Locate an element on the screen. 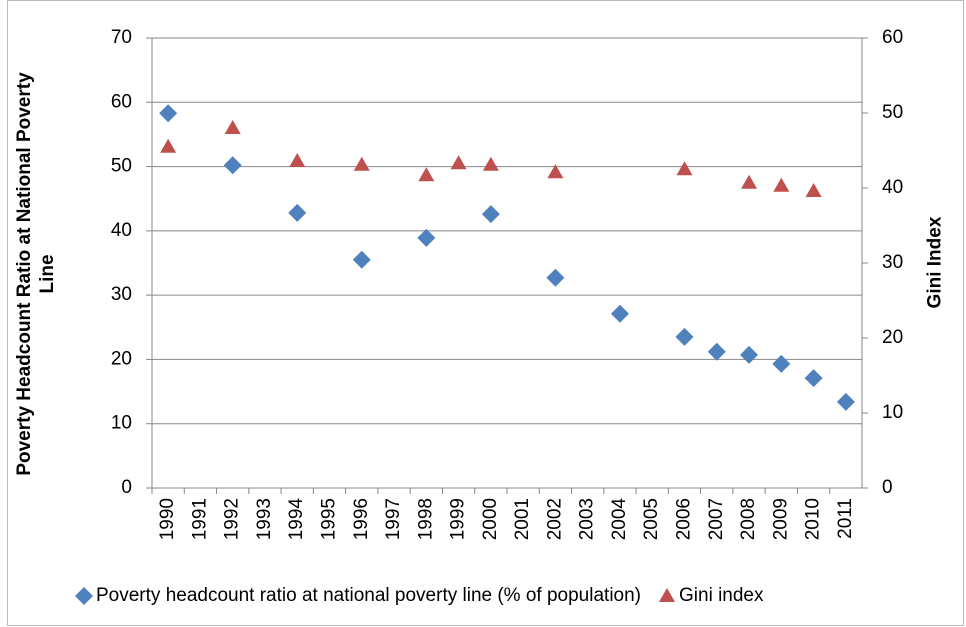  x-tick-label: 2000 is located at coordinates (490, 519).